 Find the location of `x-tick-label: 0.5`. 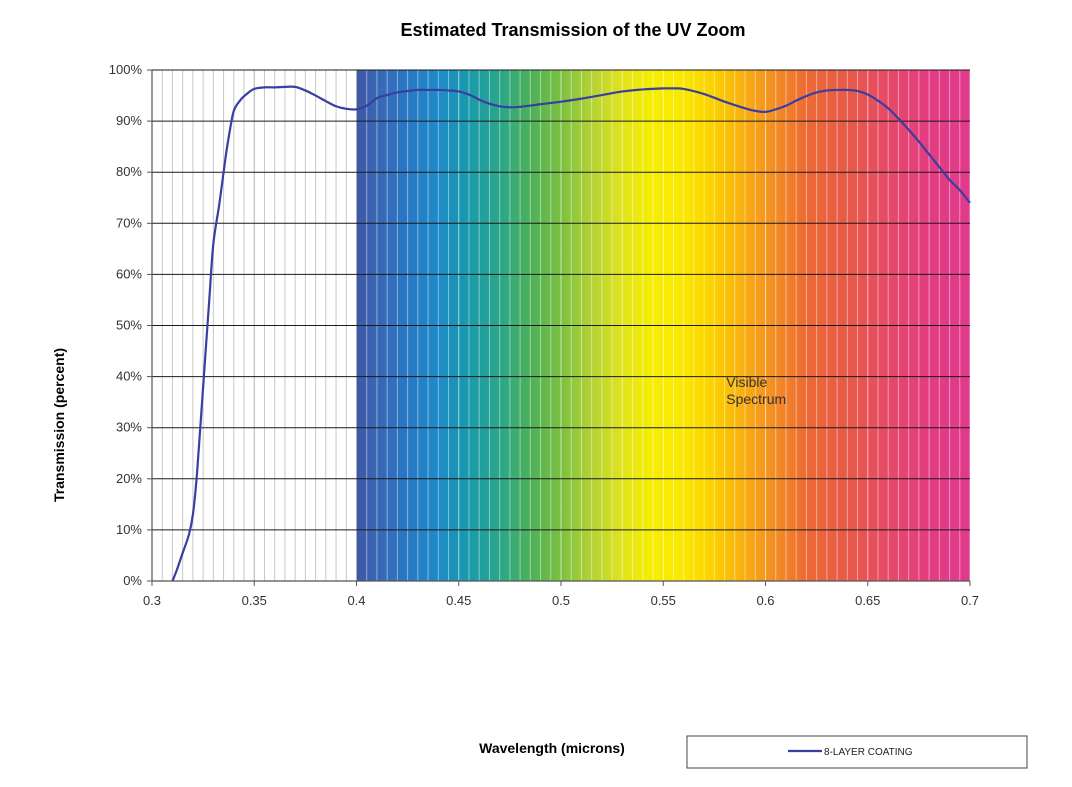

x-tick-label: 0.5 is located at coordinates (561, 600).